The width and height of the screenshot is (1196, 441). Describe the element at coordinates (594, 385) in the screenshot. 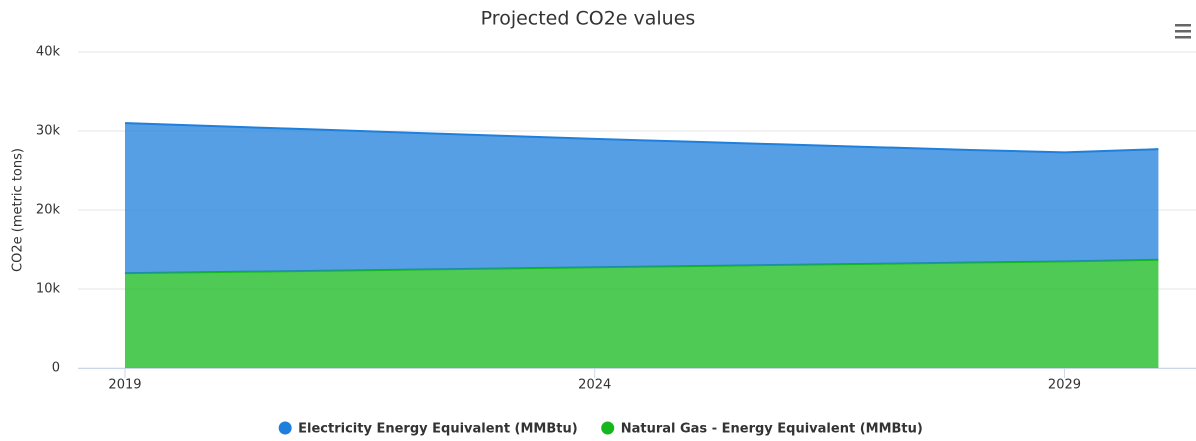

I see `x-tick-label: 2024` at that location.